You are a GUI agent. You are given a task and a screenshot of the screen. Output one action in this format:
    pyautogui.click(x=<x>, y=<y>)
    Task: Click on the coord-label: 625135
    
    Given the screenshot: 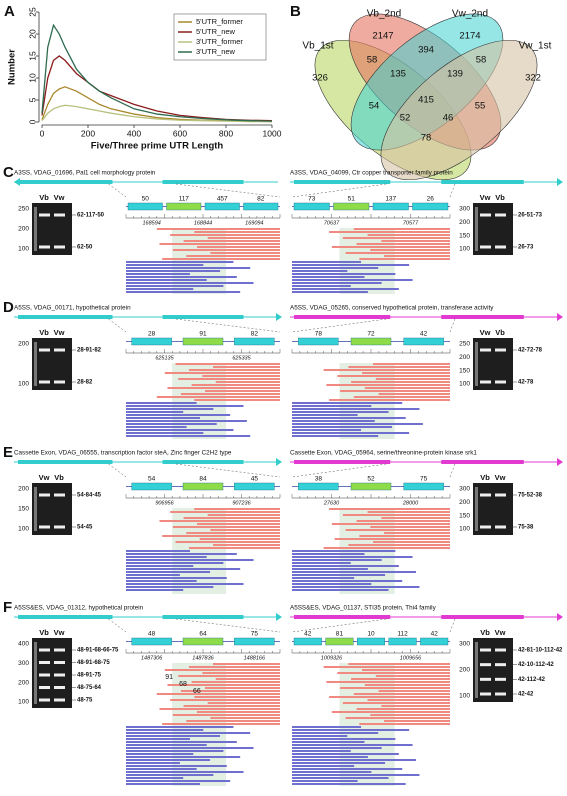 What is the action you would take?
    pyautogui.click(x=164, y=358)
    